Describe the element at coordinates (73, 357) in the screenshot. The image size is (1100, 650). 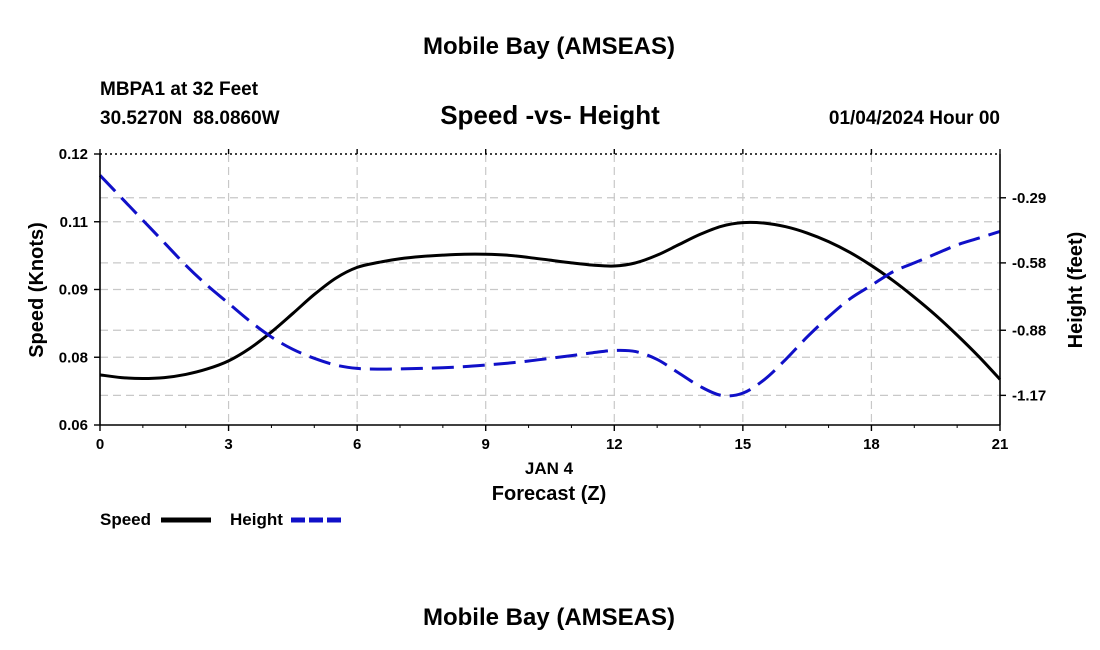
I see `y-left-tick-label: 0.08` at that location.